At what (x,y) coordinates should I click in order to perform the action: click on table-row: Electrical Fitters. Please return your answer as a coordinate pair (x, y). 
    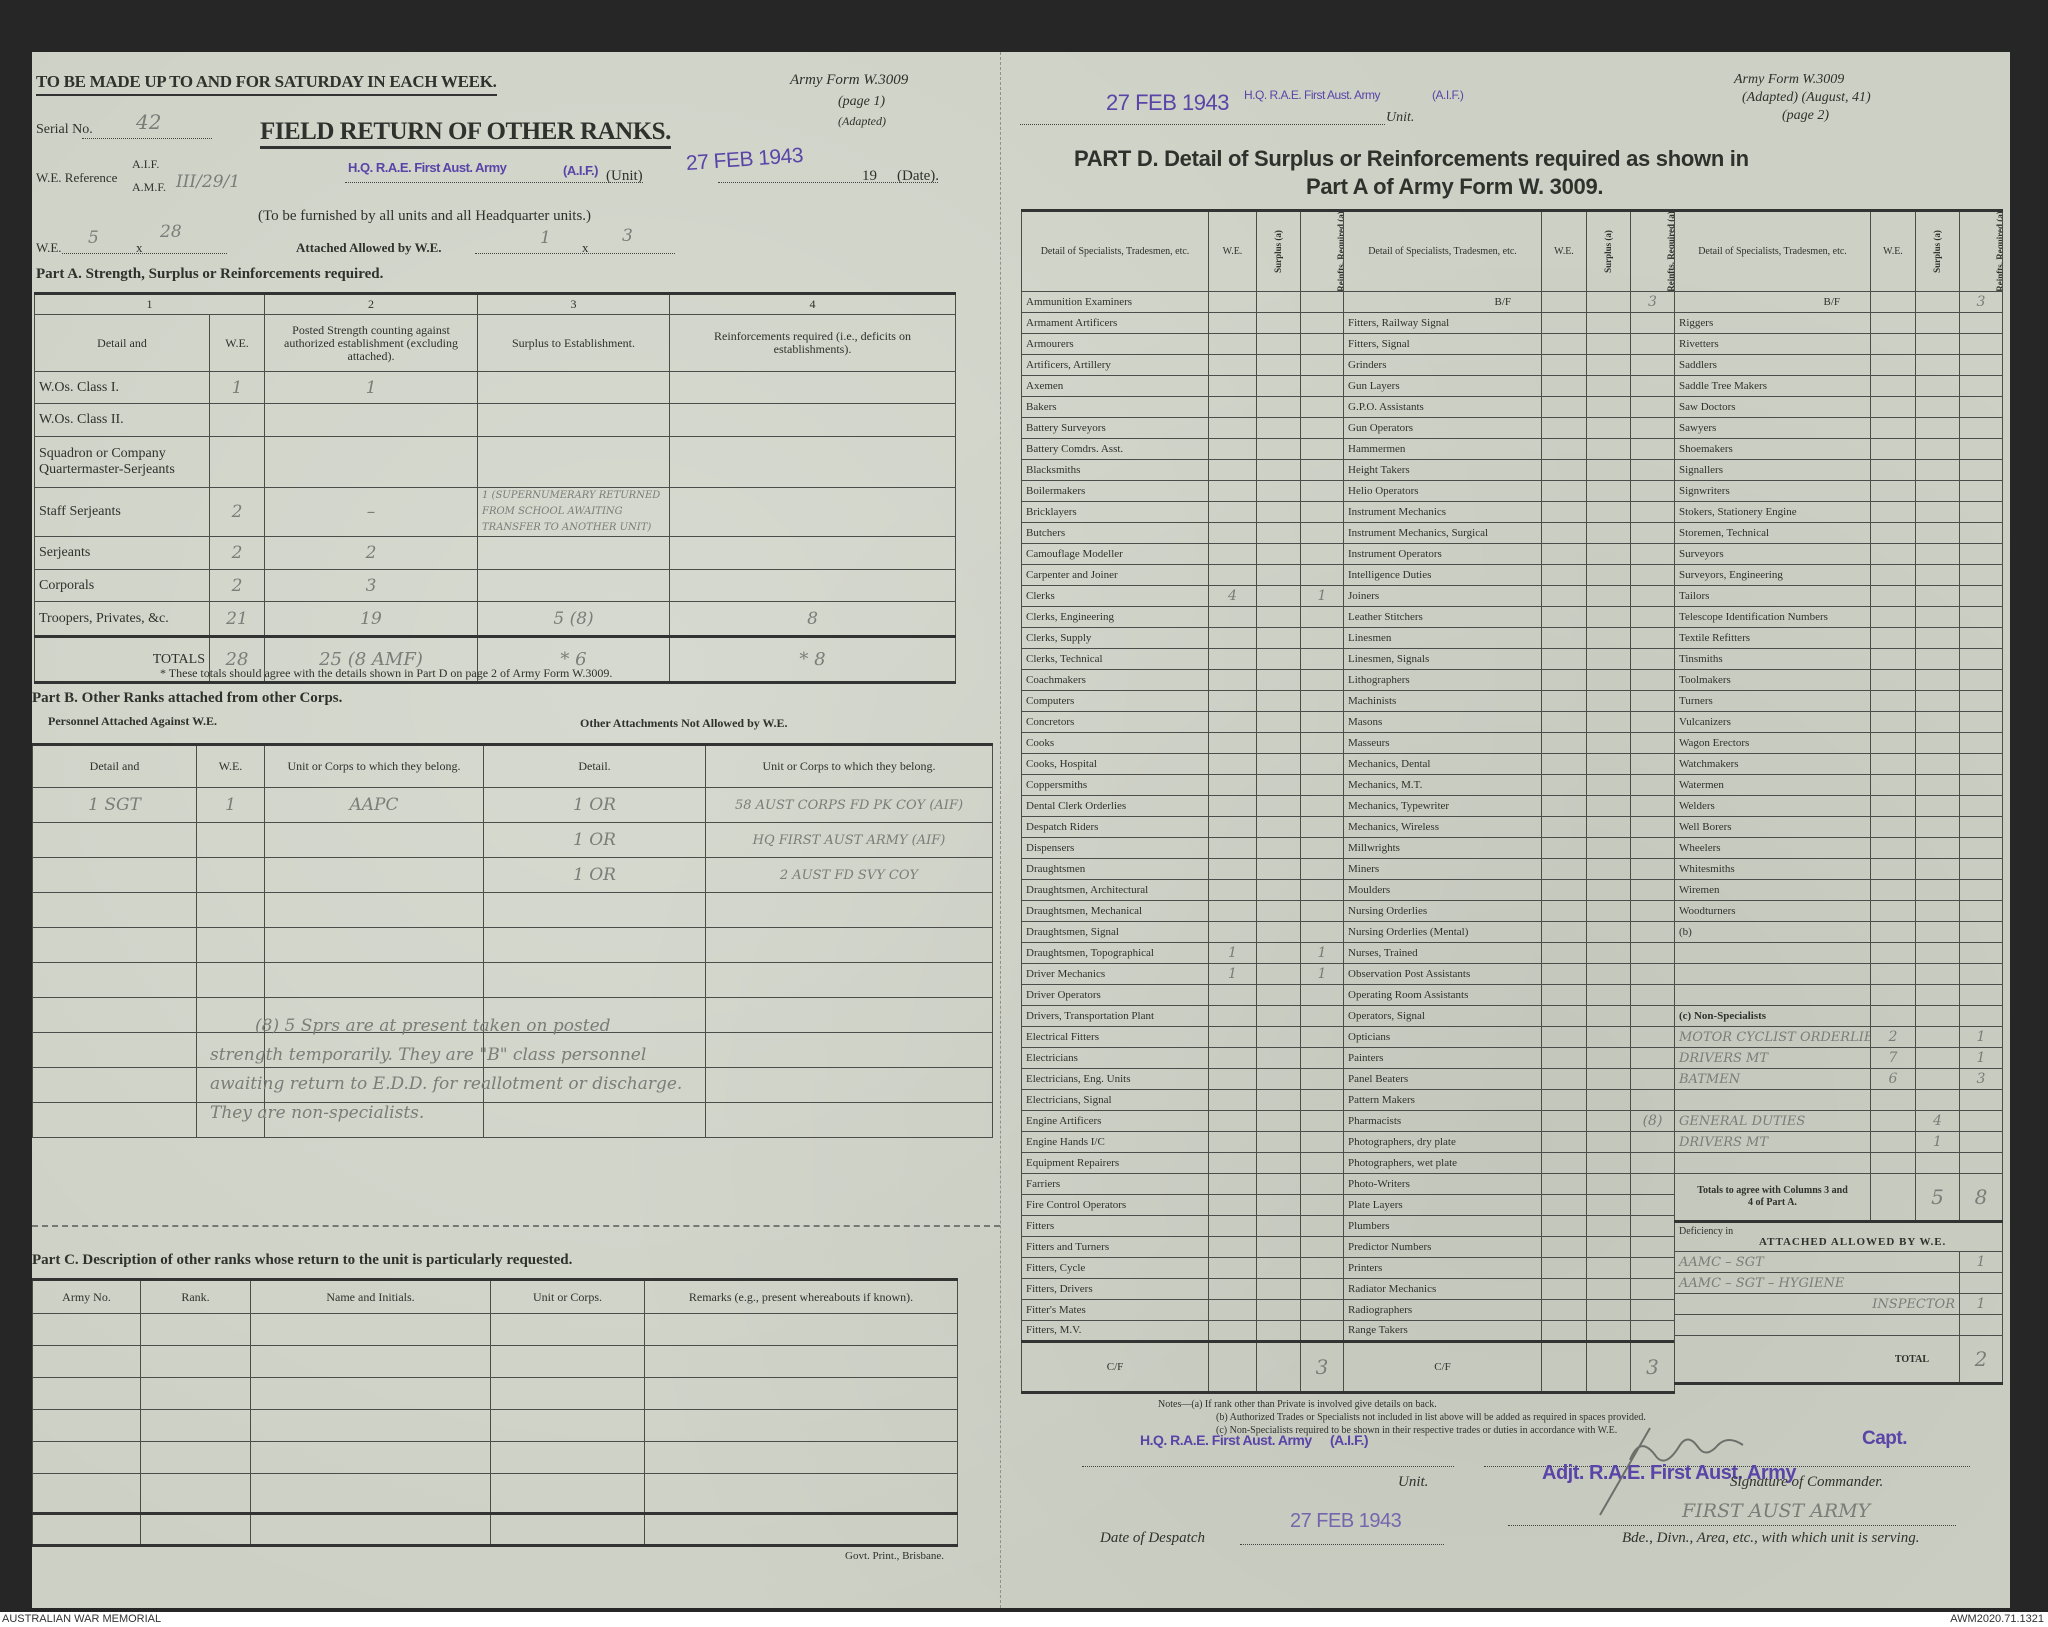
    Looking at the image, I should click on (1182, 1037).